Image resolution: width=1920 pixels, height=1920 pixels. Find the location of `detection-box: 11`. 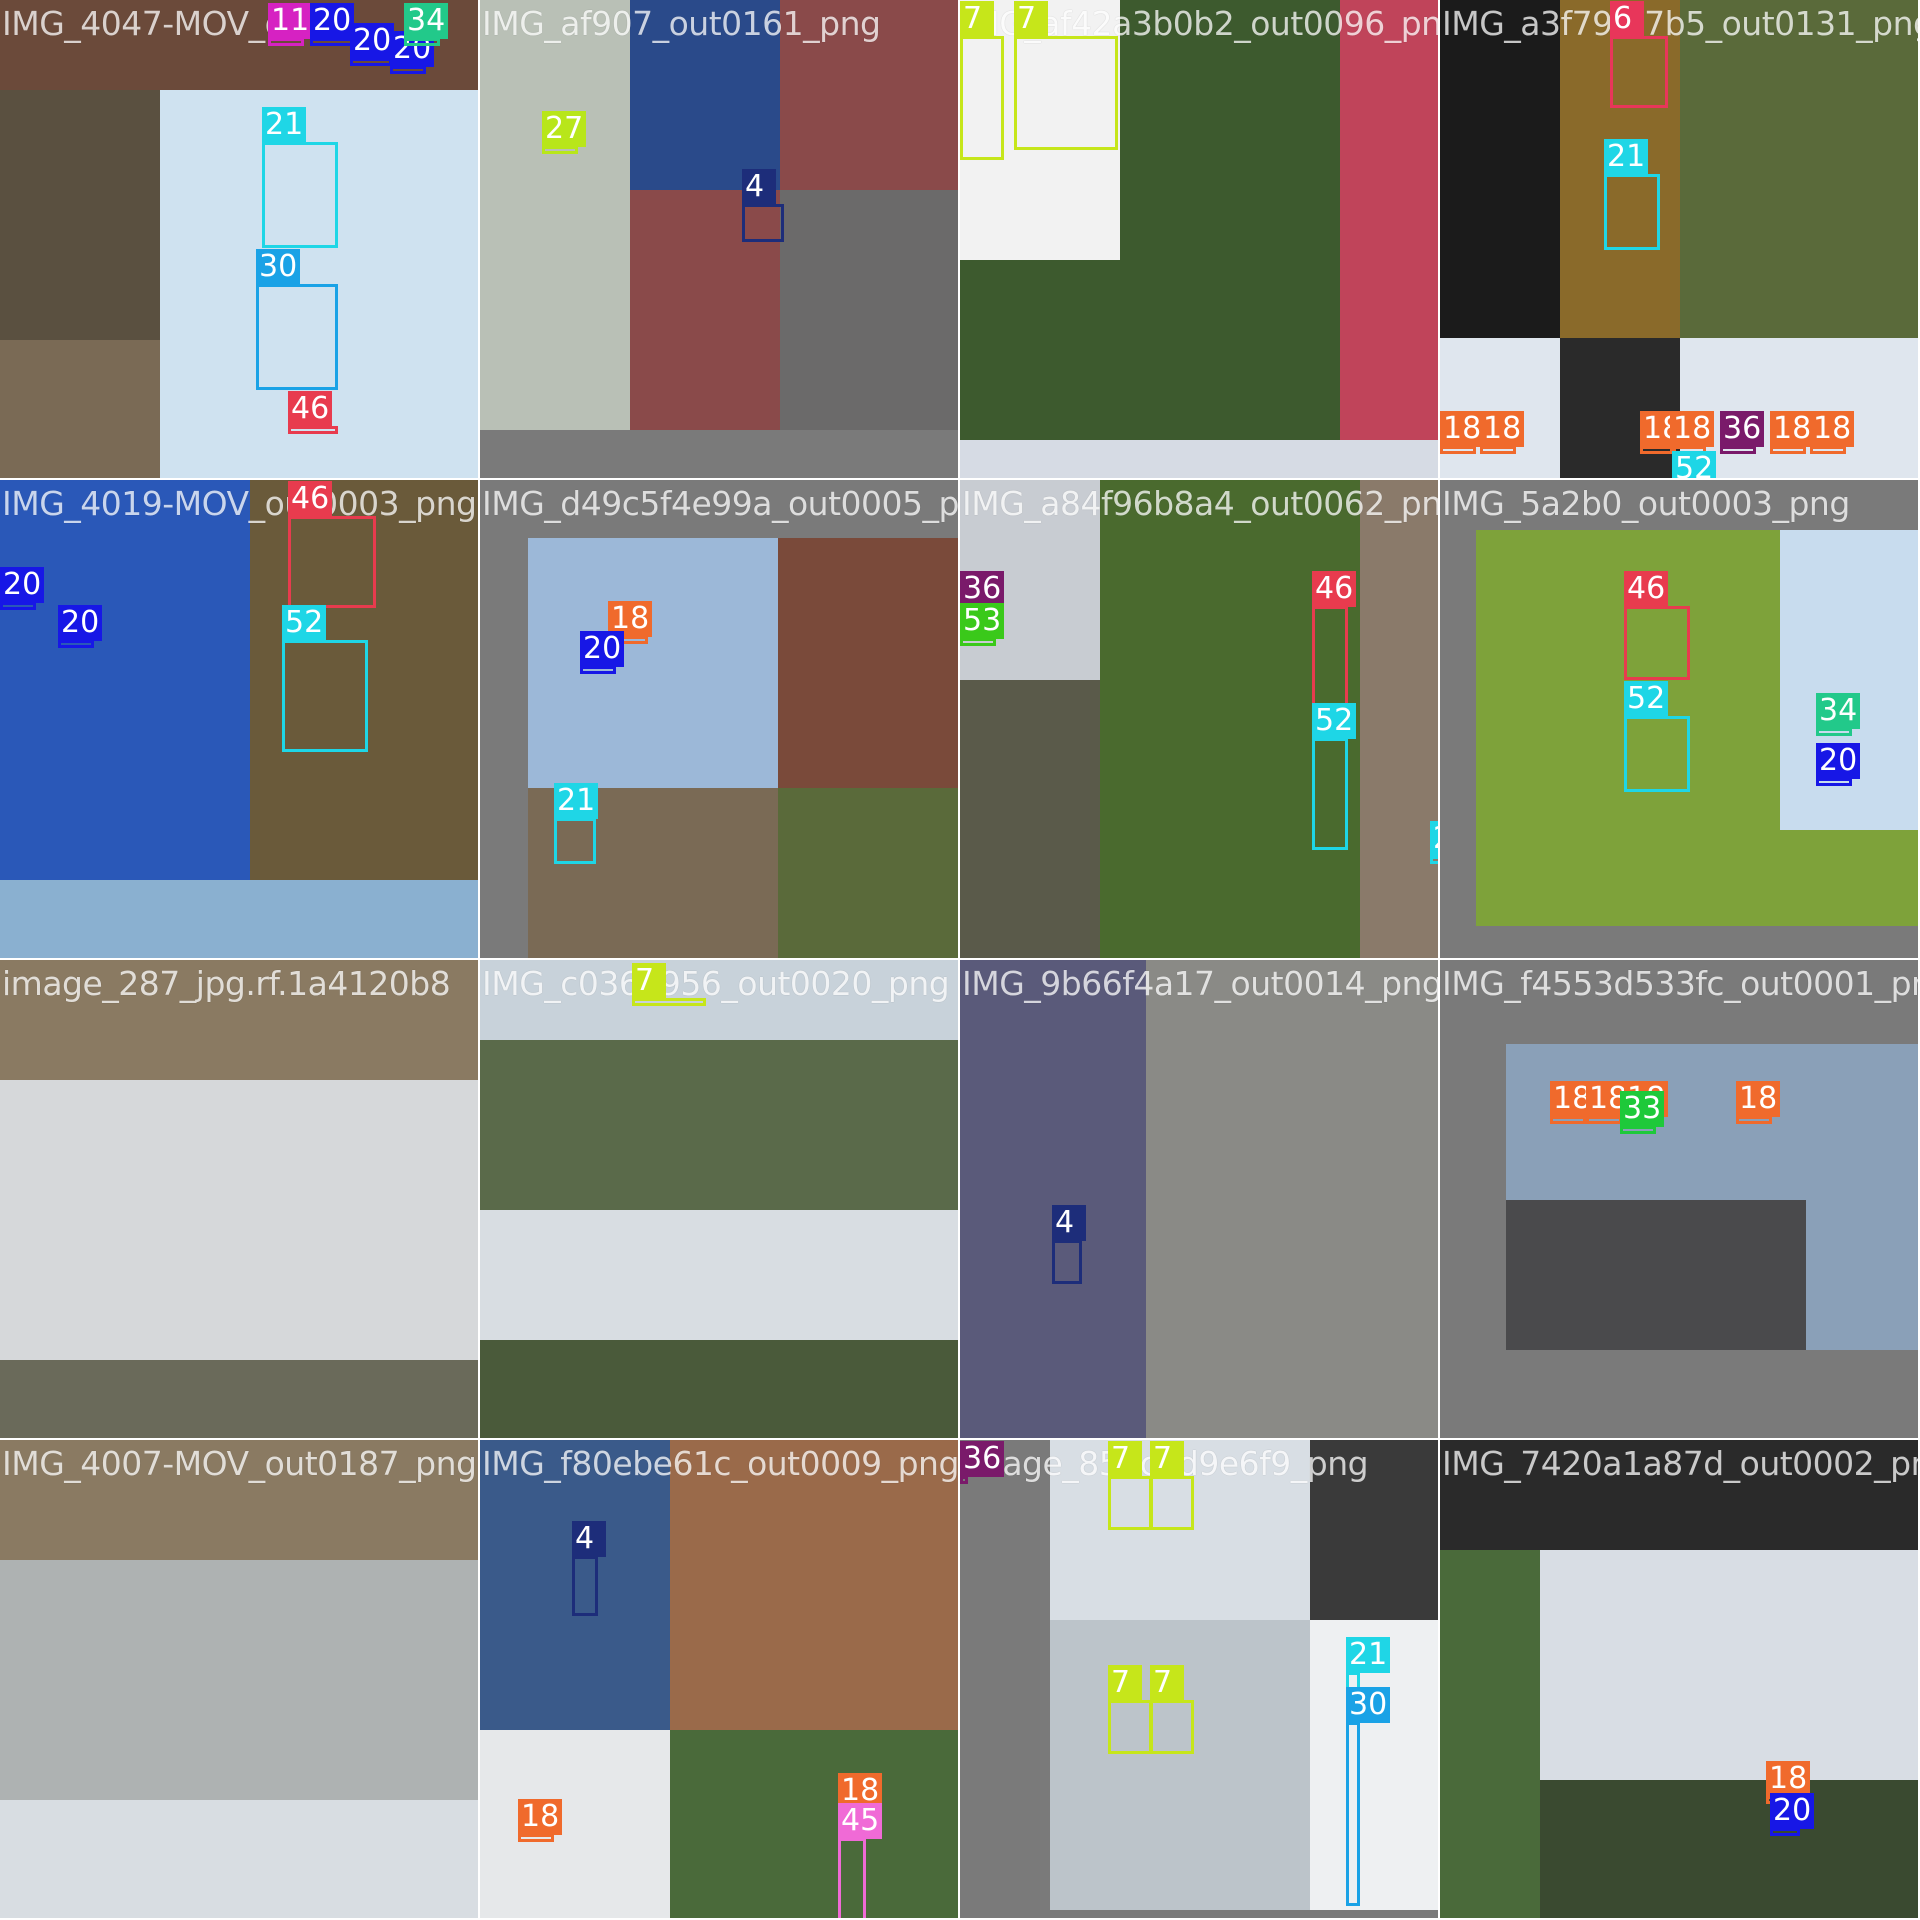

detection-box: 11 is located at coordinates (290, 24).